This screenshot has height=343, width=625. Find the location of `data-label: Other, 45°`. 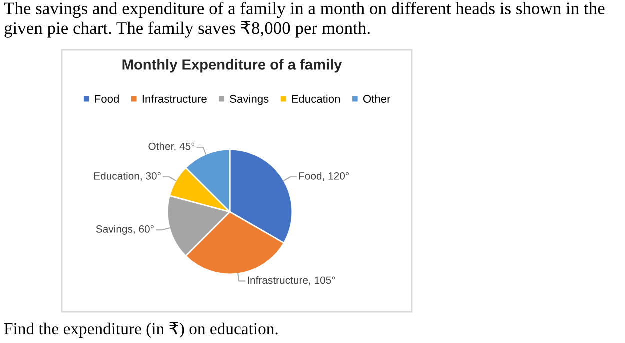

data-label: Other, 45° is located at coordinates (171, 147).